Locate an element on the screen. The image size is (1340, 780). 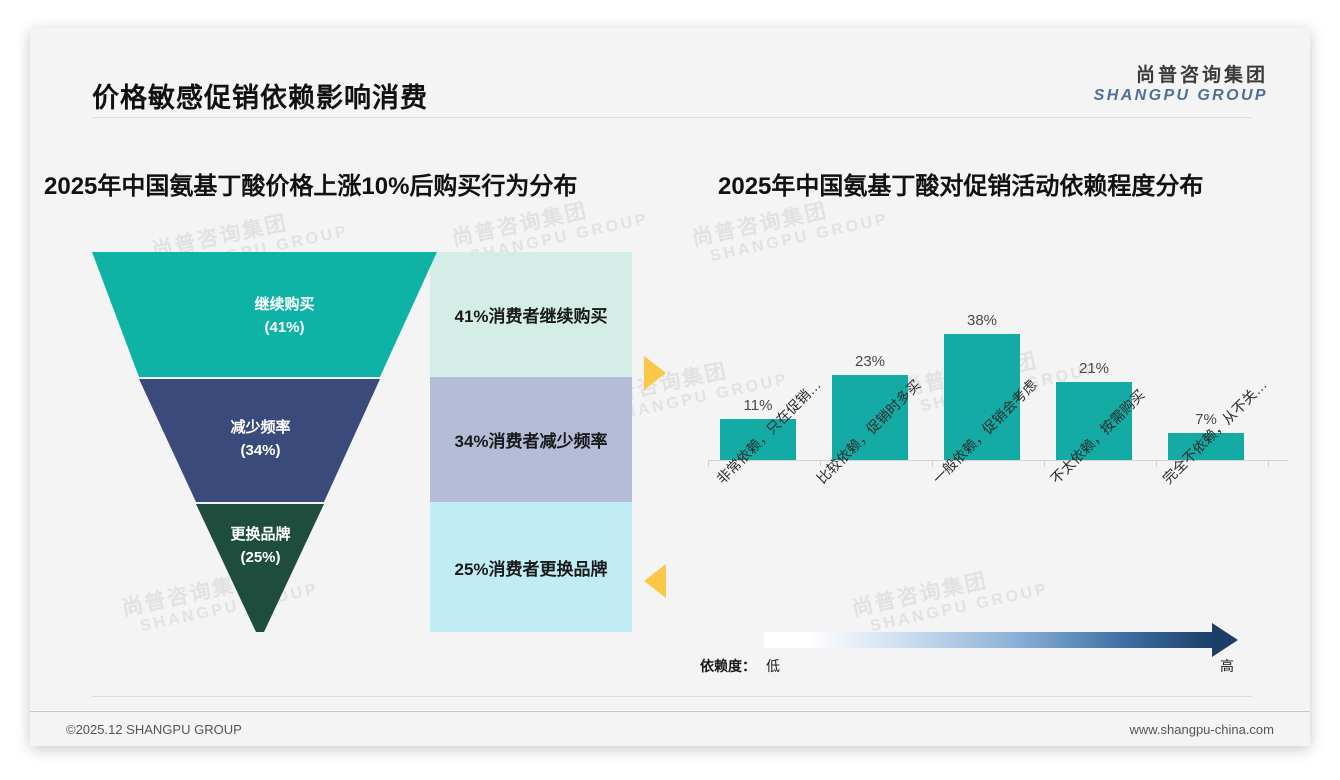
footer-copyright: ©2025.12 SHANGPU GROUP is located at coordinates (154, 729).